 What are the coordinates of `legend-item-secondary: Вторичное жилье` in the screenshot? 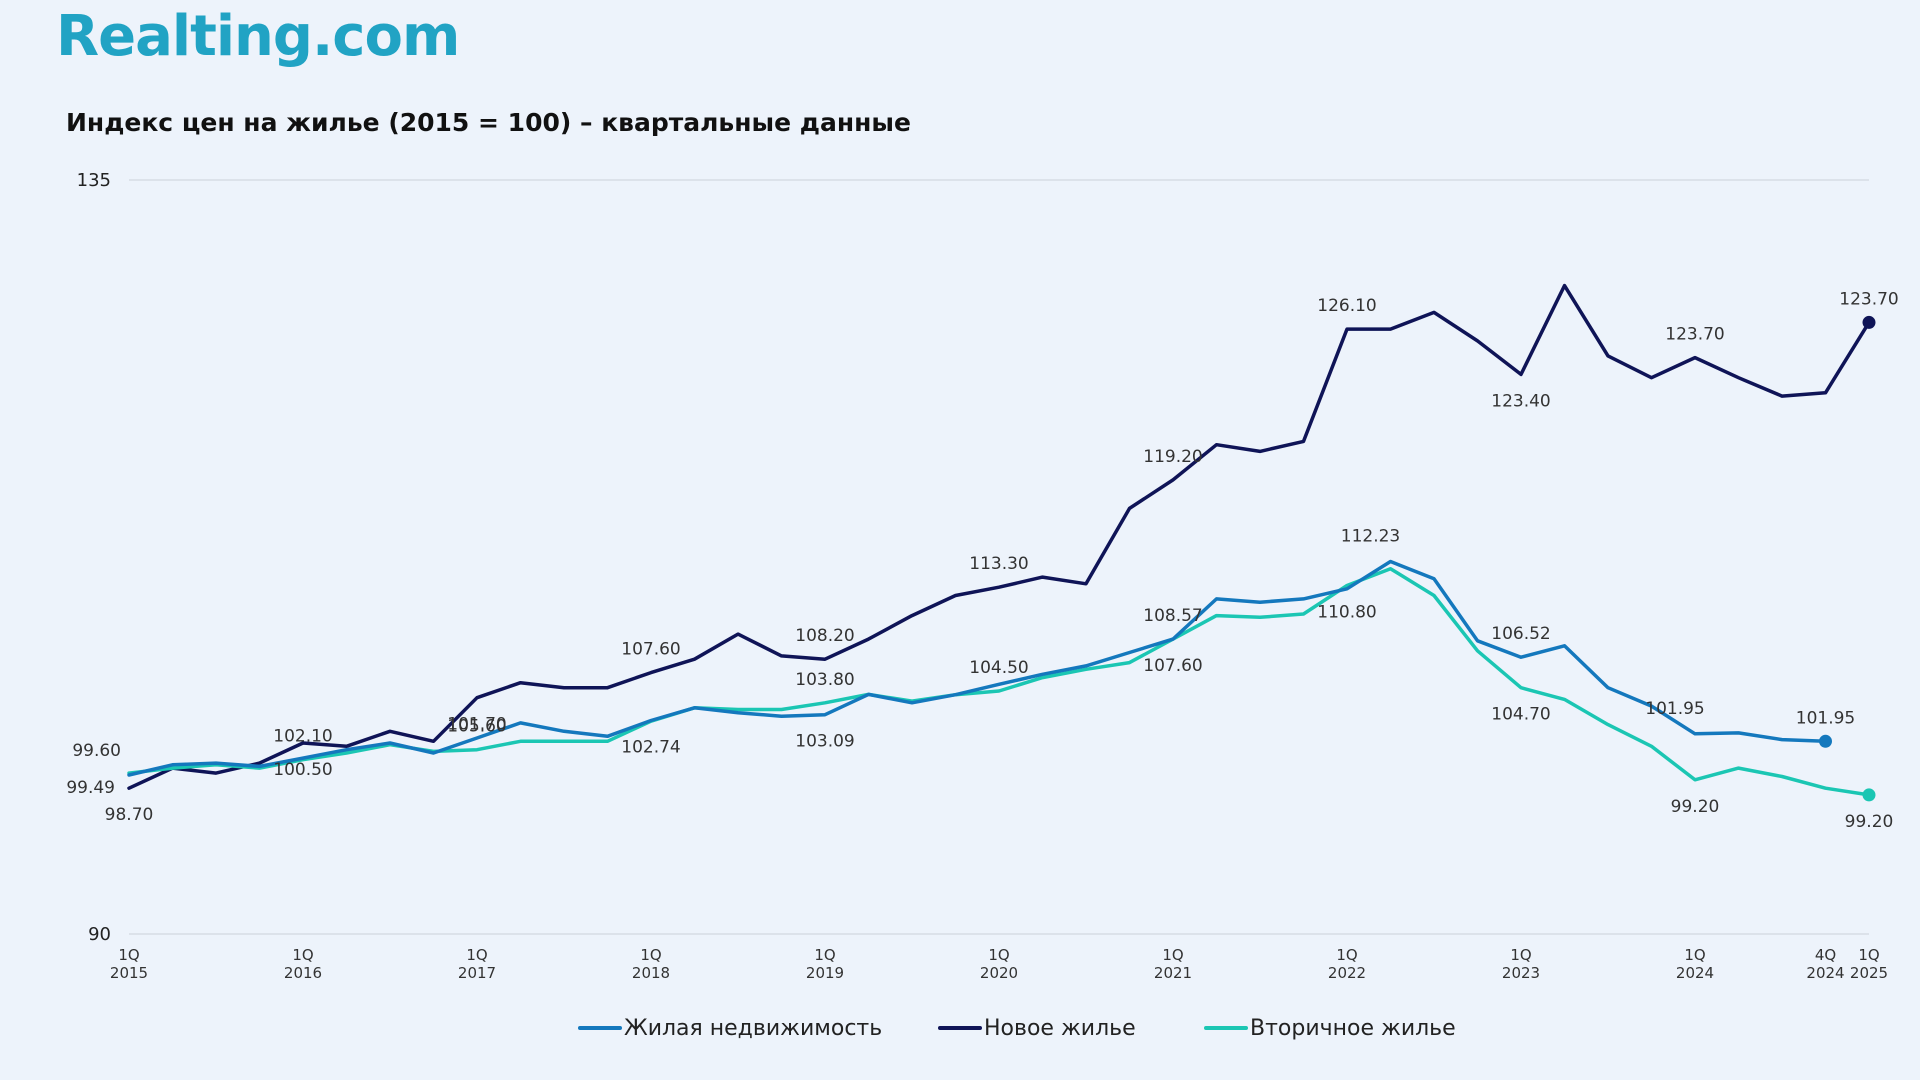 It's located at (1330, 1028).